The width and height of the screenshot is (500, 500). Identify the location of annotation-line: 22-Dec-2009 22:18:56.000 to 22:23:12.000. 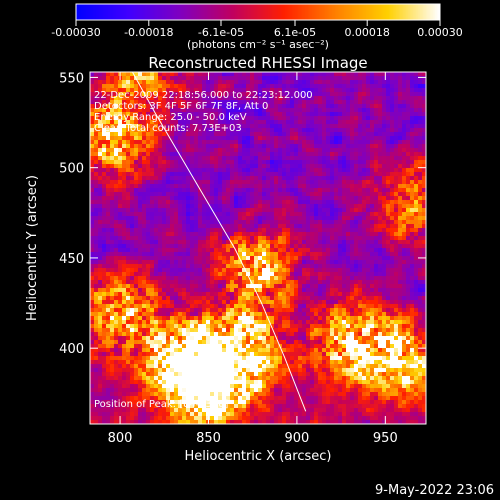
(203, 95).